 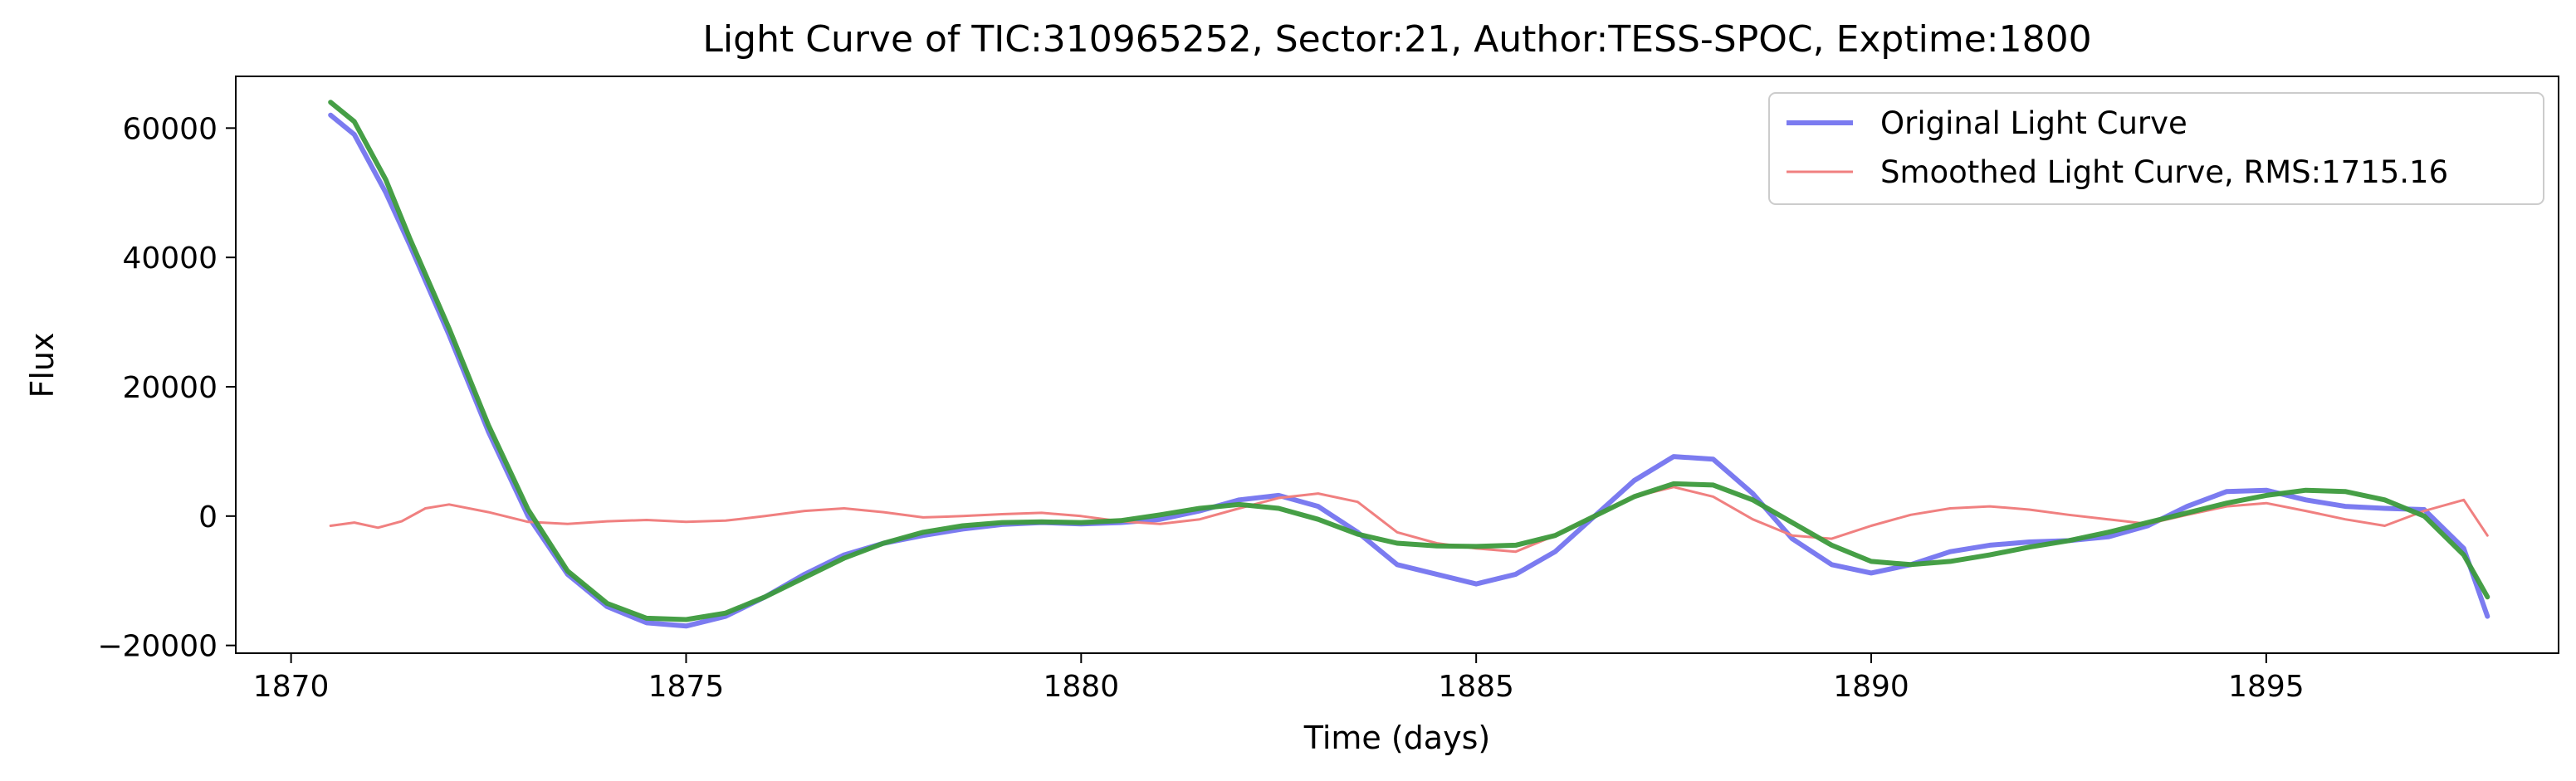 What do you see at coordinates (1409, 520) in the screenshot?
I see `series-line-smoothed` at bounding box center [1409, 520].